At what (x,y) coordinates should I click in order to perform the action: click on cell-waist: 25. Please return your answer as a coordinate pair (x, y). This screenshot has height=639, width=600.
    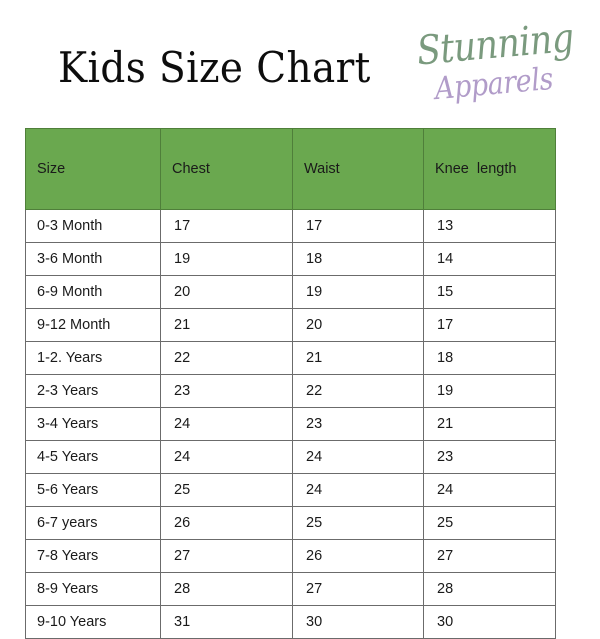
    Looking at the image, I should click on (358, 523).